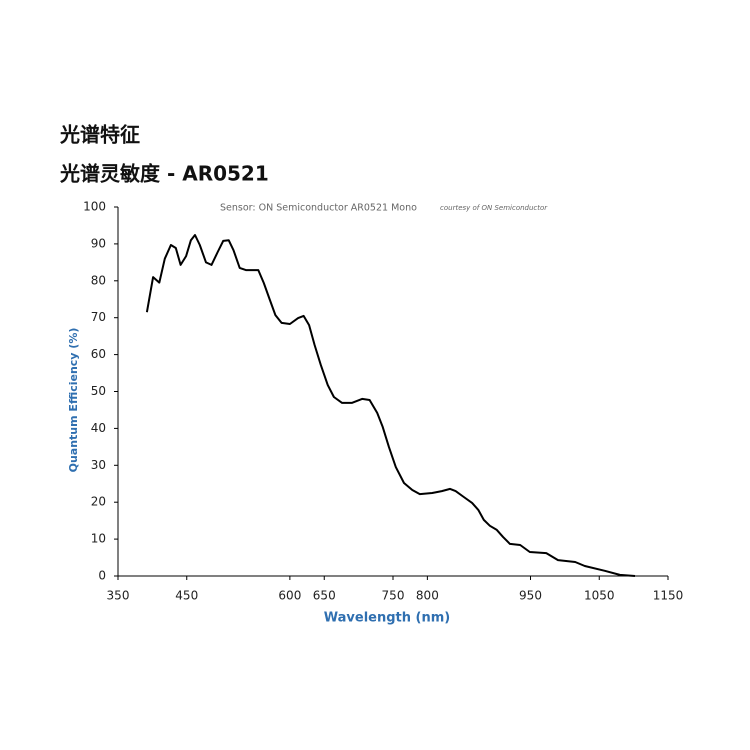 Image resolution: width=750 pixels, height=750 pixels. I want to click on y-axis-label: Quantum Efficiency (%), so click(73, 400).